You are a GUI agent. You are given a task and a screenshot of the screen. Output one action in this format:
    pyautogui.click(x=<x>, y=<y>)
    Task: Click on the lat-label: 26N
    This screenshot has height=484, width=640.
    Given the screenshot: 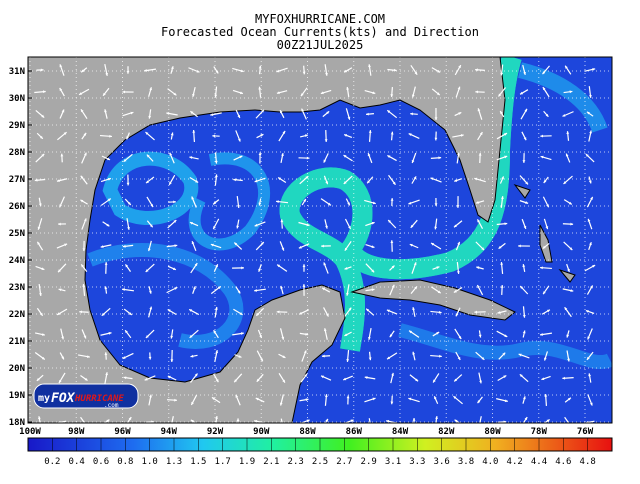 What is the action you would take?
    pyautogui.click(x=17, y=207)
    